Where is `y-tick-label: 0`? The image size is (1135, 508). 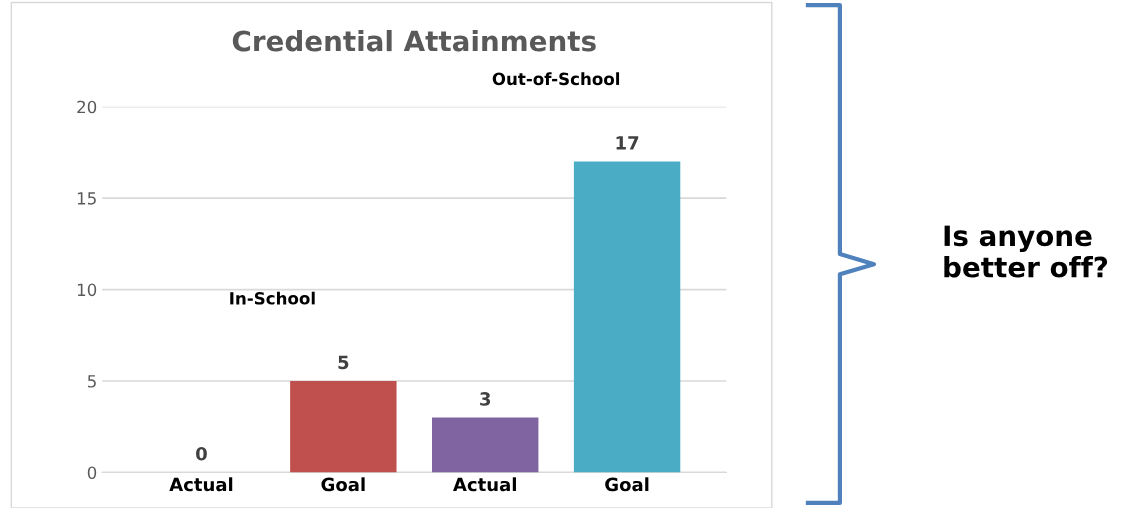
y-tick-label: 0 is located at coordinates (92, 473).